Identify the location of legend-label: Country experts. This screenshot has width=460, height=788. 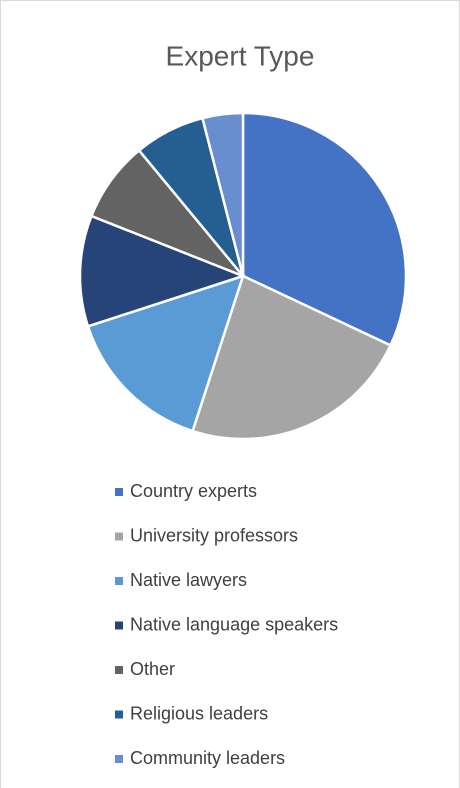
(193, 491).